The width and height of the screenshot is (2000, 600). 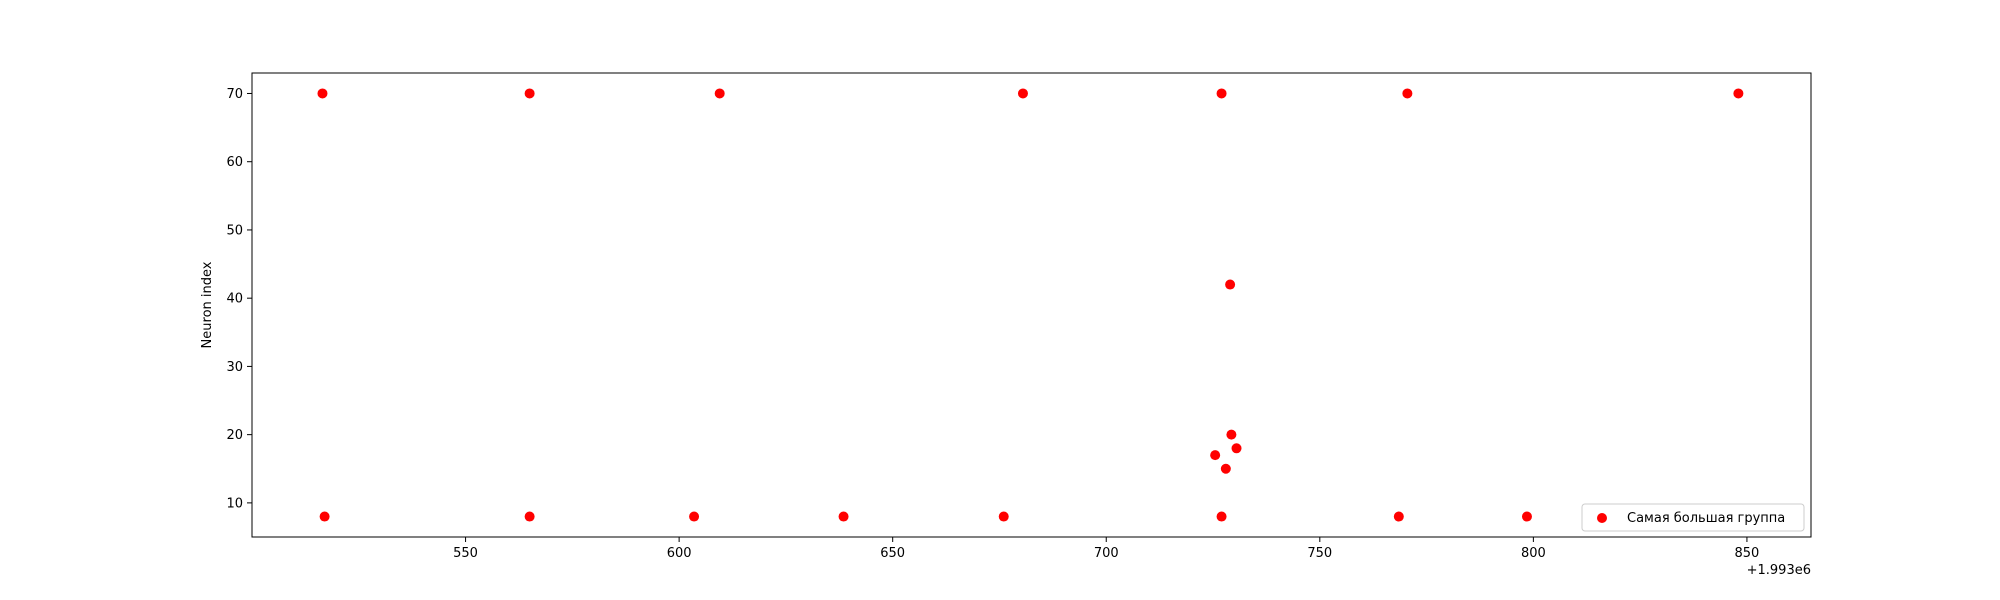 I want to click on x-tick-label: 700, so click(x=1106, y=553).